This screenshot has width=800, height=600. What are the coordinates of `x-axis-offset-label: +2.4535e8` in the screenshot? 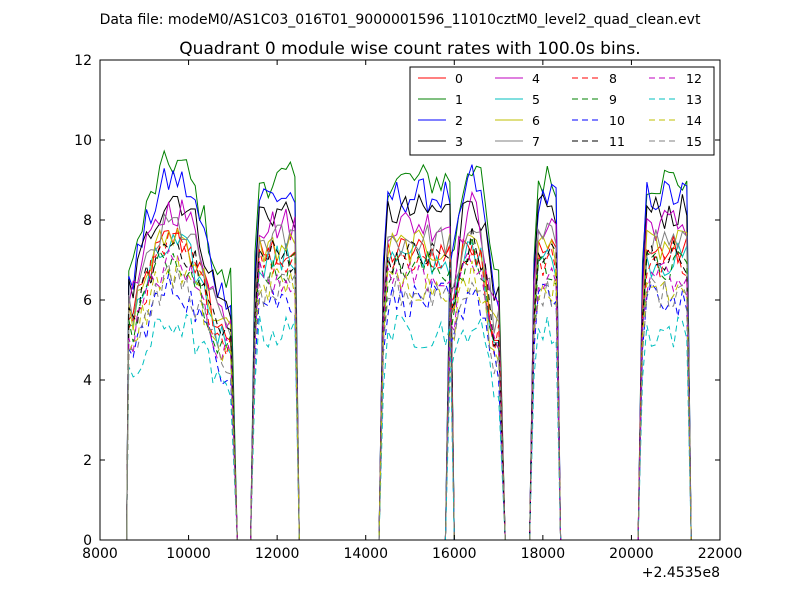 It's located at (681, 573).